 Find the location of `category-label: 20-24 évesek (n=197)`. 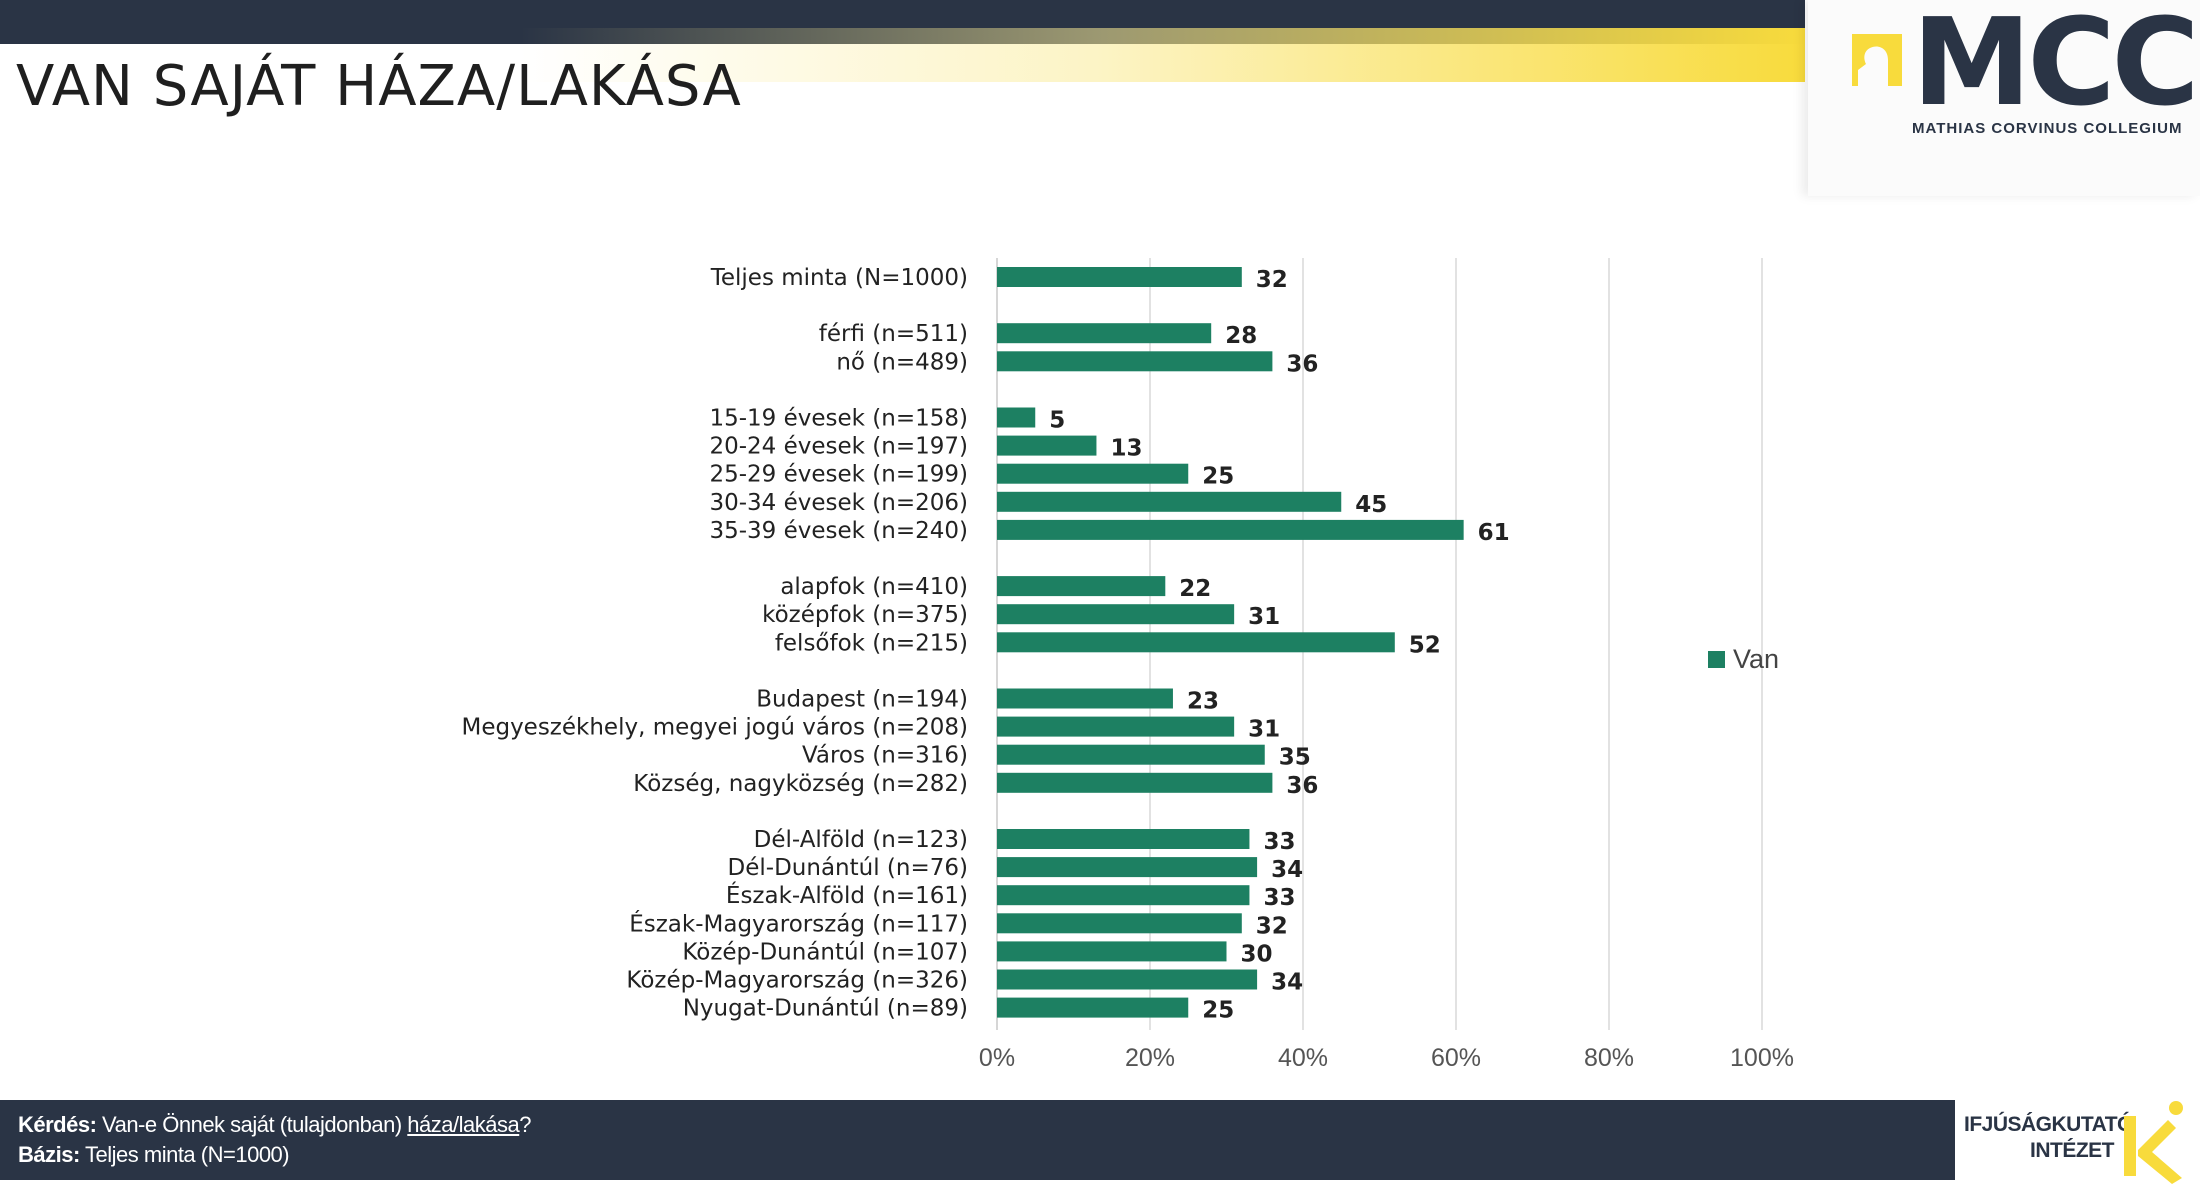

category-label: 20-24 évesek (n=197) is located at coordinates (838, 447).